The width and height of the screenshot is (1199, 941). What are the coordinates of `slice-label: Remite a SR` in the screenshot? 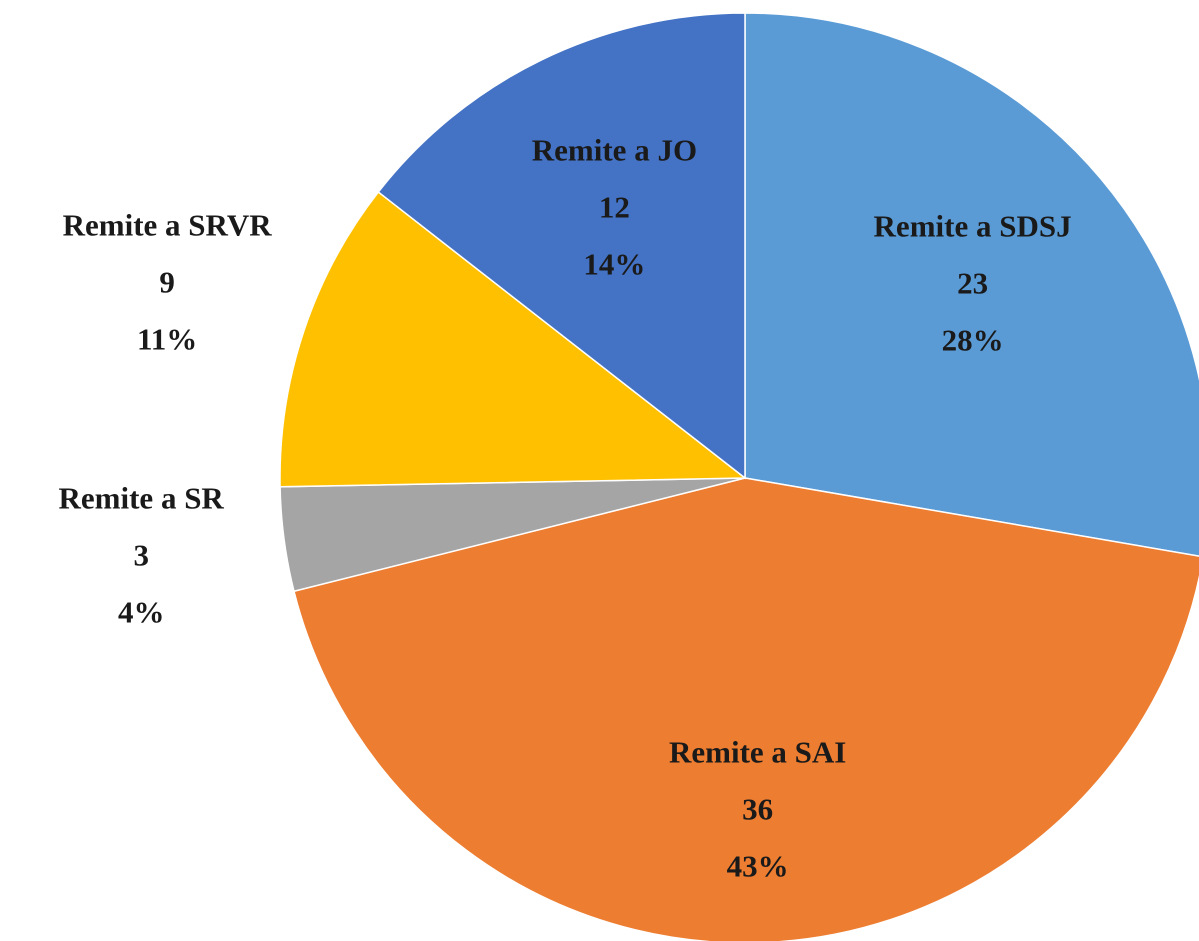 It's located at (142, 498).